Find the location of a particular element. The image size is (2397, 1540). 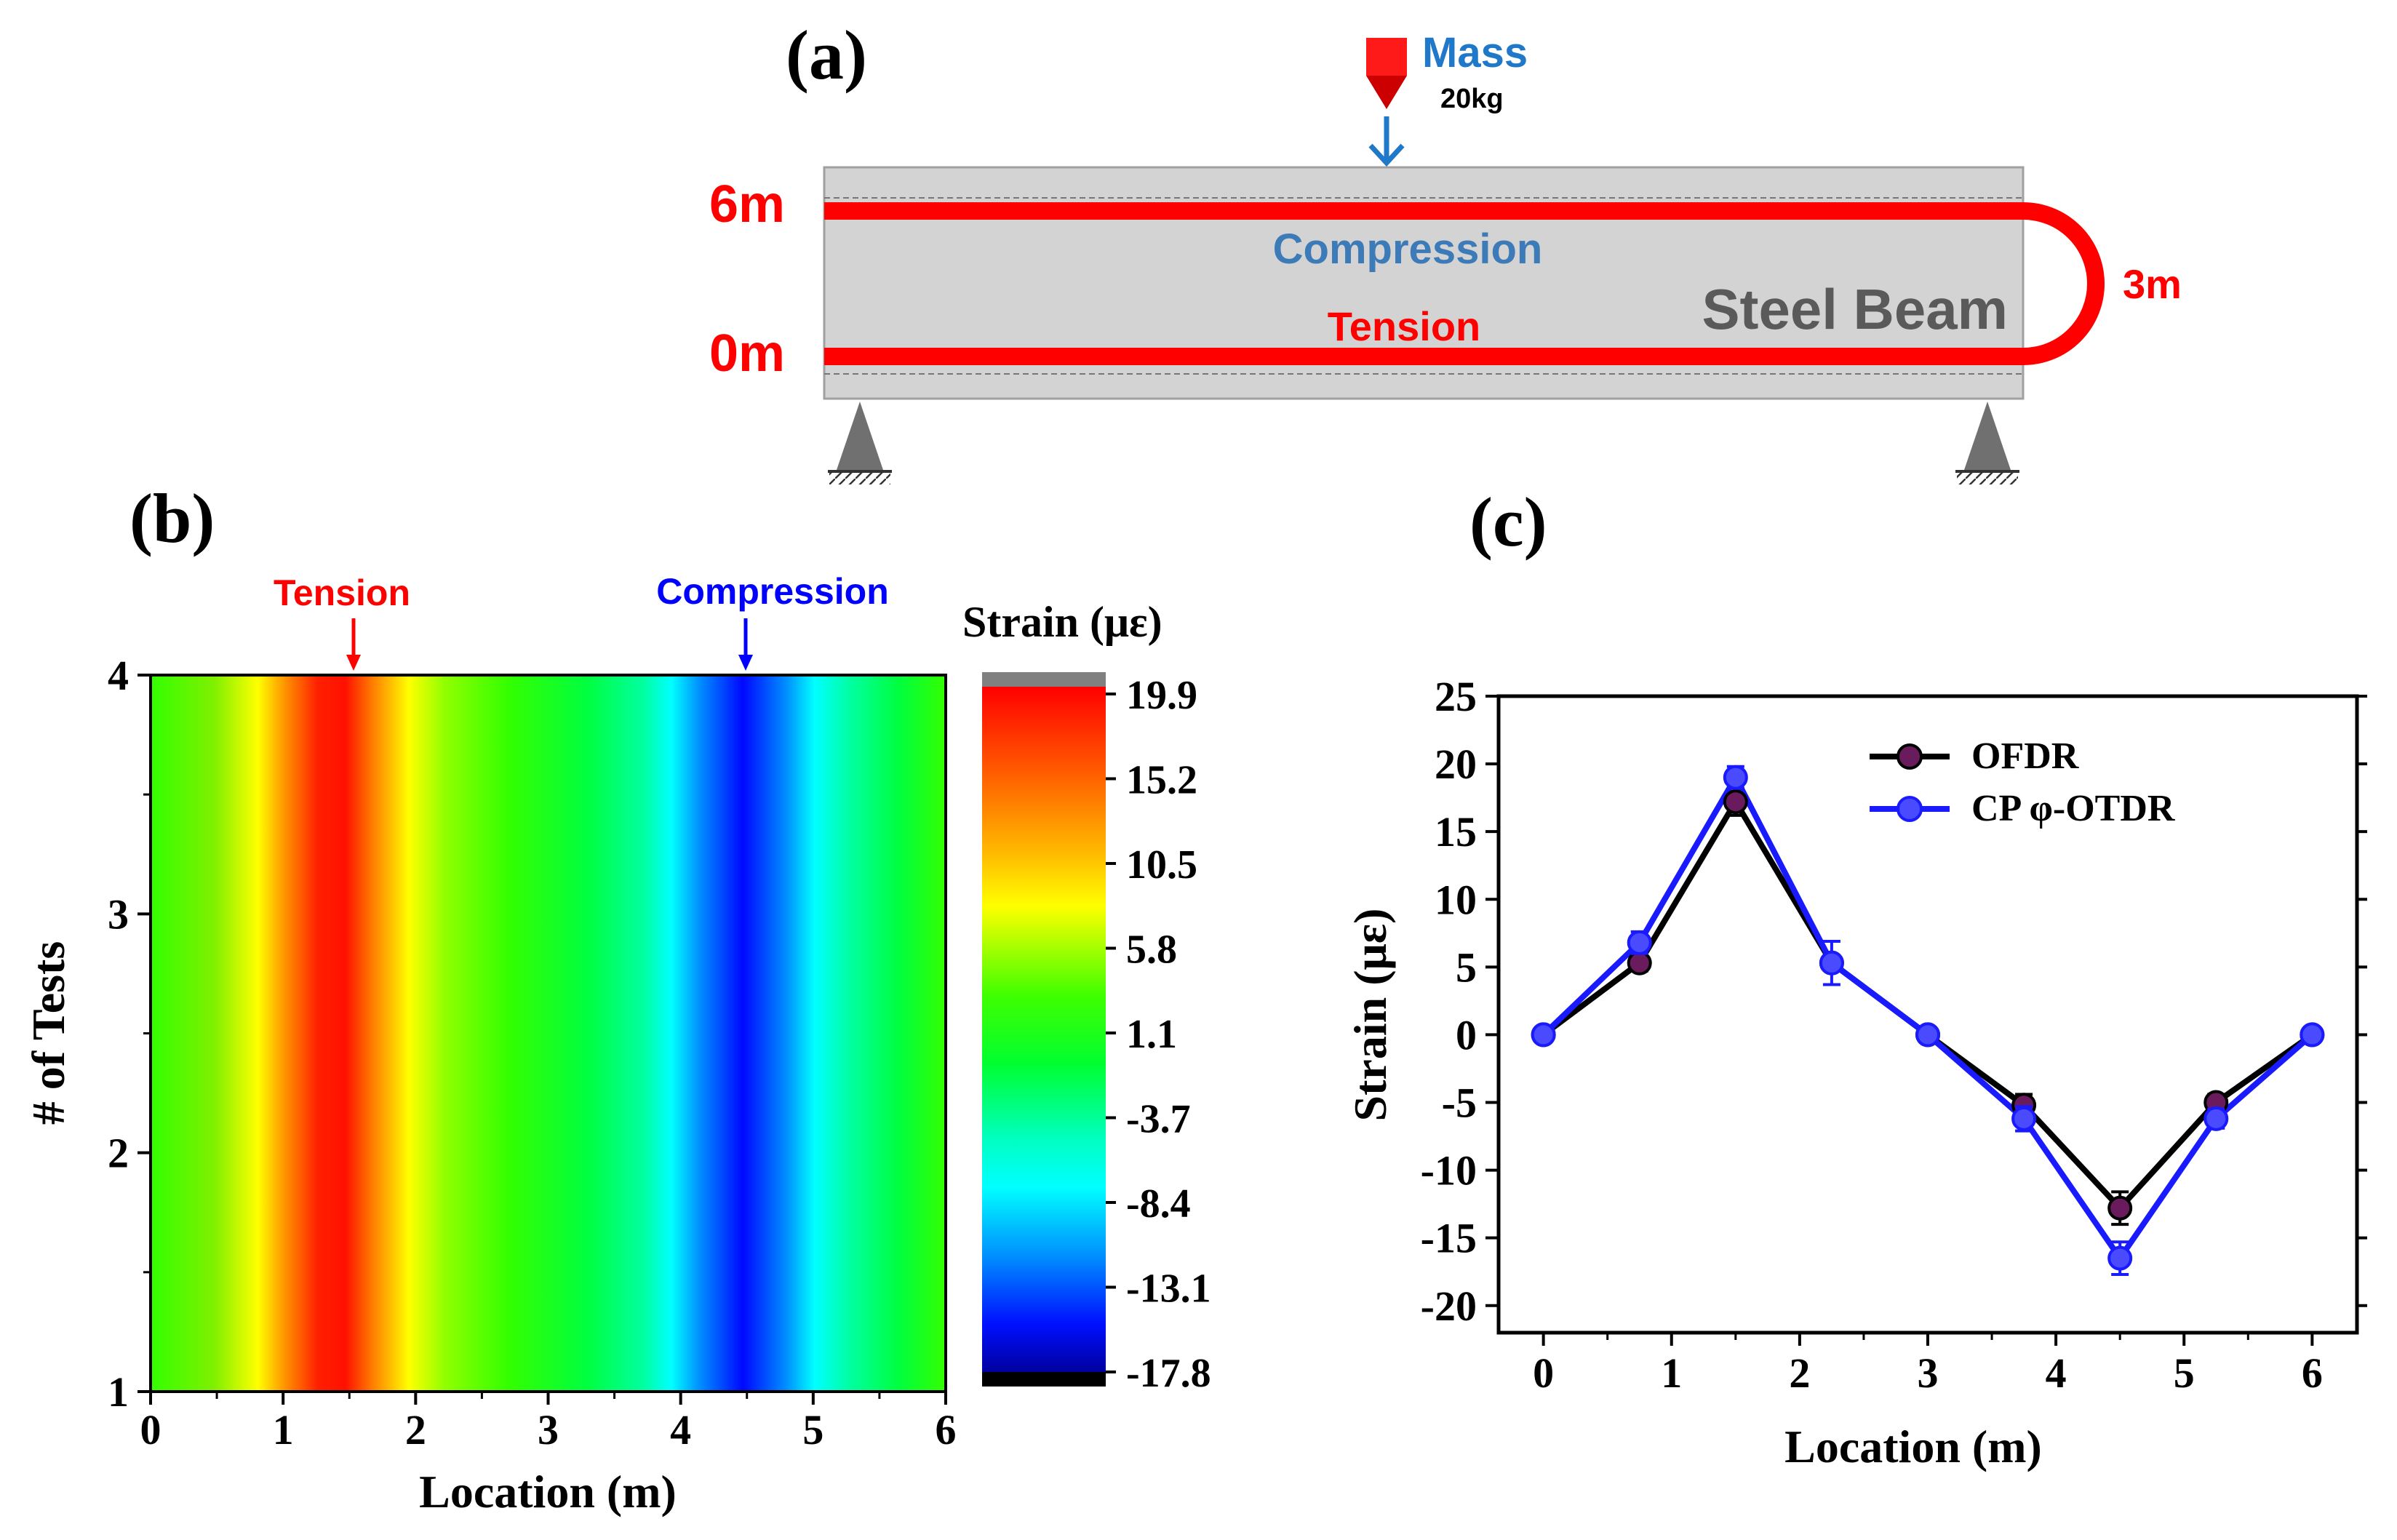

colorbar-over-cap is located at coordinates (1044, 680).